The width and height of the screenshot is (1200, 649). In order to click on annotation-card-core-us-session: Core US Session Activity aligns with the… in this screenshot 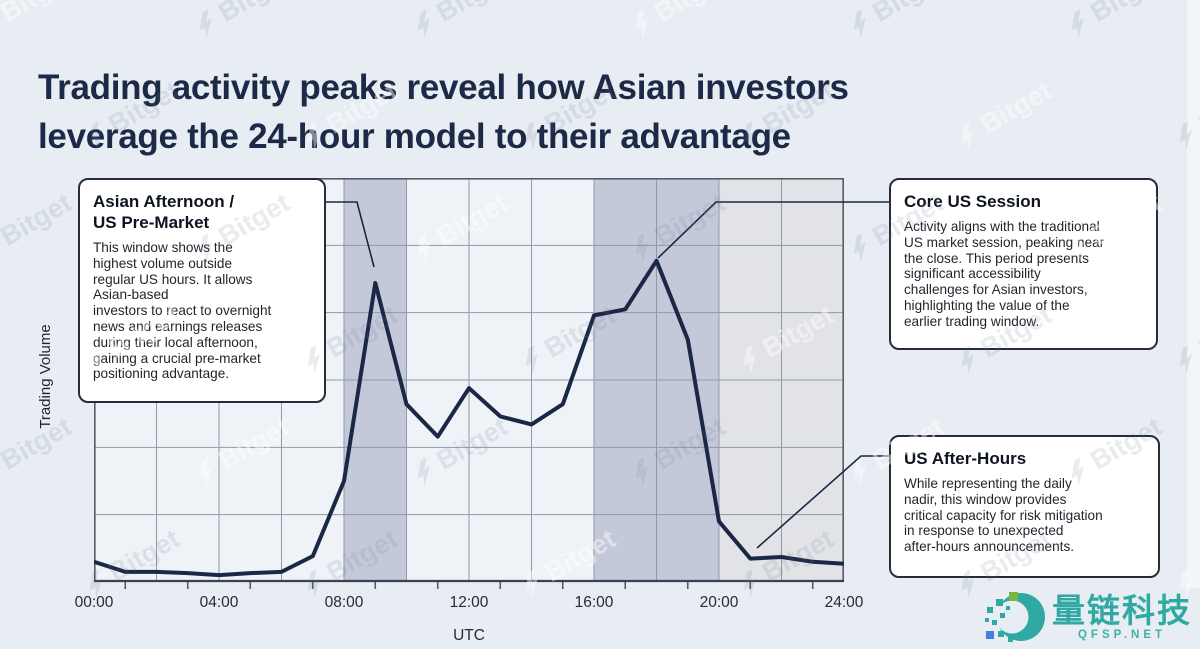, I will do `click(1023, 264)`.